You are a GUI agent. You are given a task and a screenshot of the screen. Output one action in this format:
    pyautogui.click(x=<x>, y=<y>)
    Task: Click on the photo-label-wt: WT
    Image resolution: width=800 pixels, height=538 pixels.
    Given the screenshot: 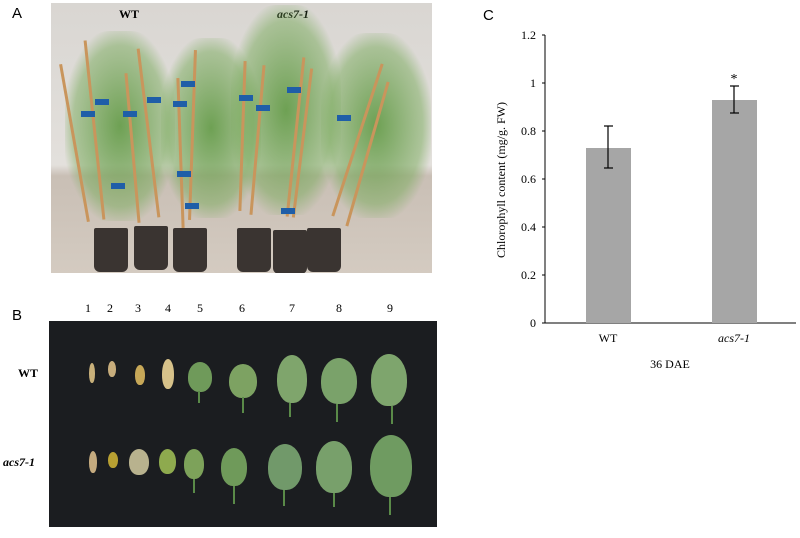 What is the action you would take?
    pyautogui.click(x=129, y=14)
    